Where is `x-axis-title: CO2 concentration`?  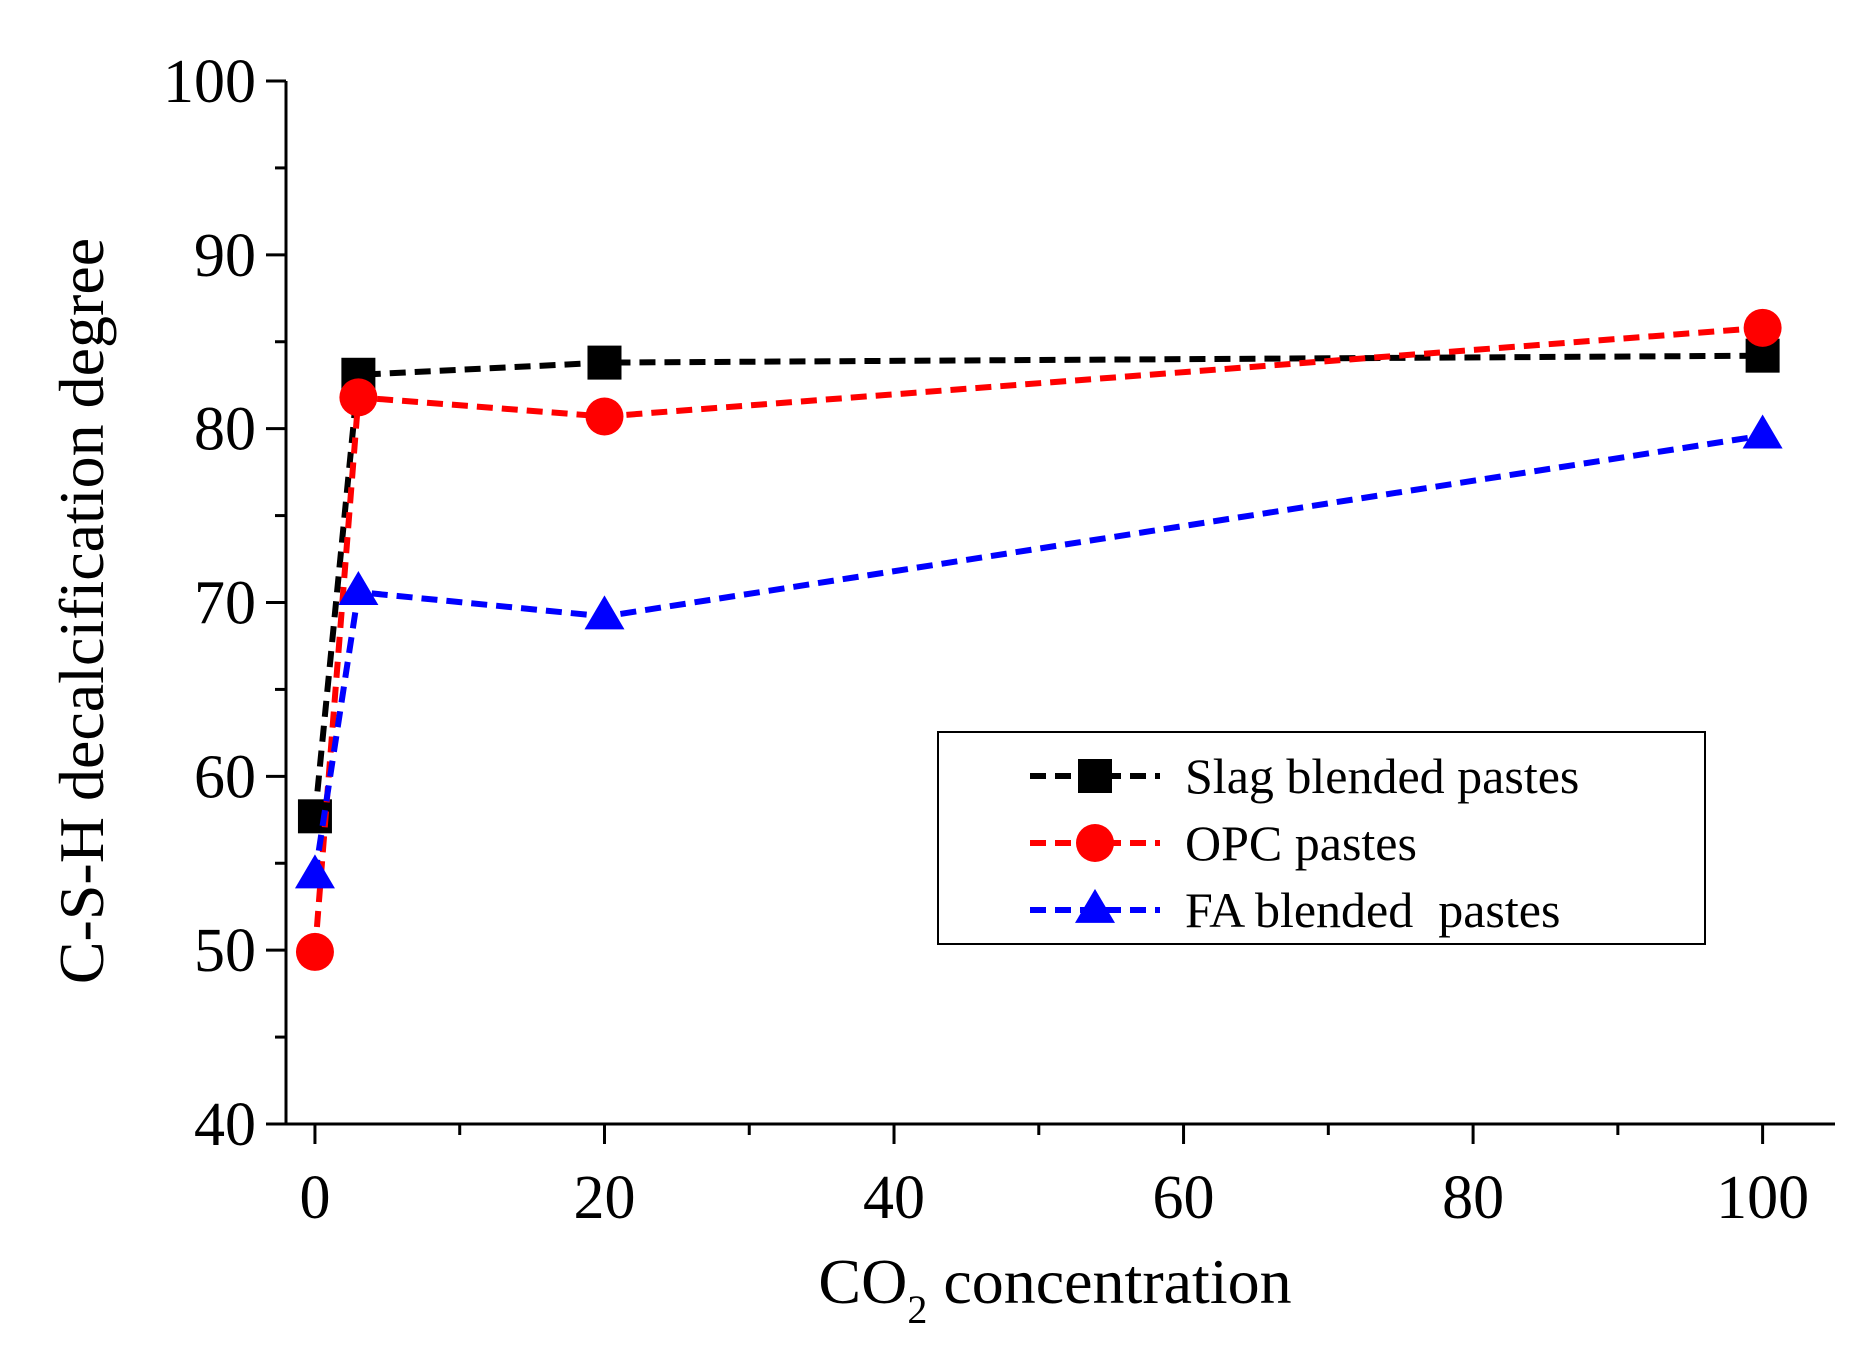 x-axis-title: CO2 concentration is located at coordinates (1054, 1289).